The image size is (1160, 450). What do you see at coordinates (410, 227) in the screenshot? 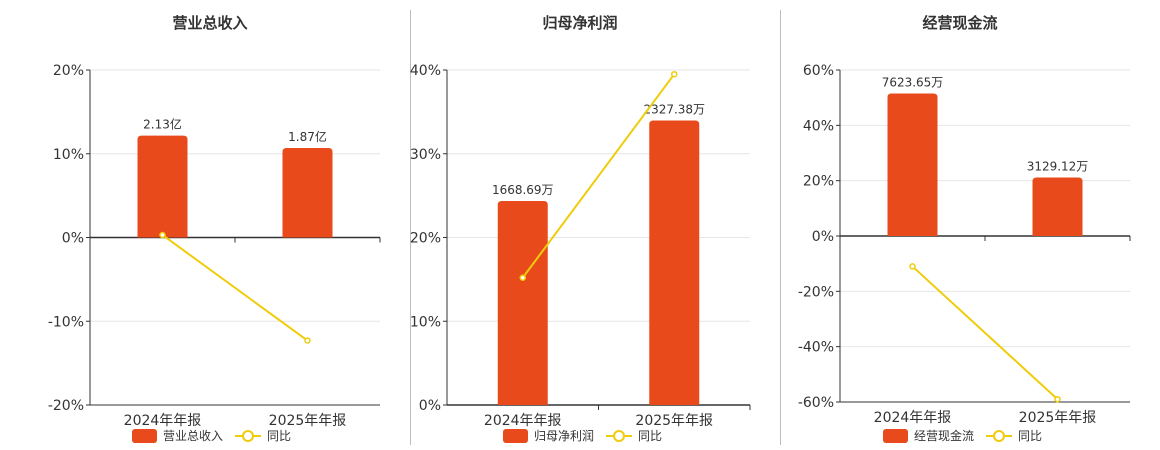
I see `divider-left` at bounding box center [410, 227].